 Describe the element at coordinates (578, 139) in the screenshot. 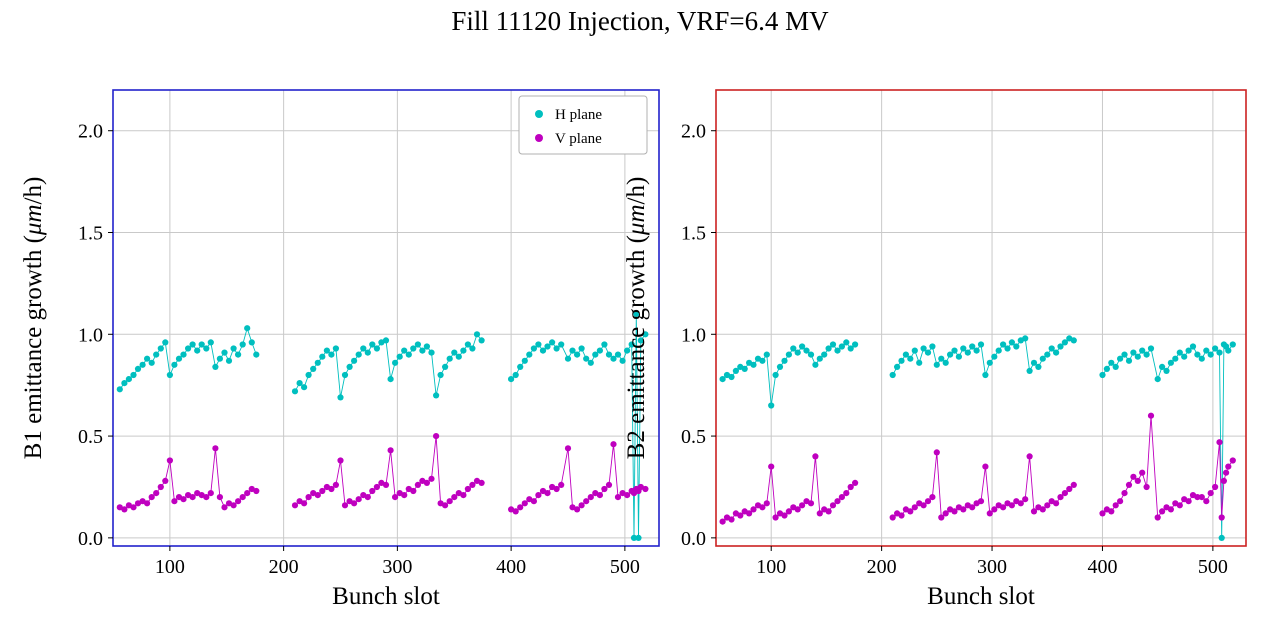

I see `legend-label: V plane` at that location.